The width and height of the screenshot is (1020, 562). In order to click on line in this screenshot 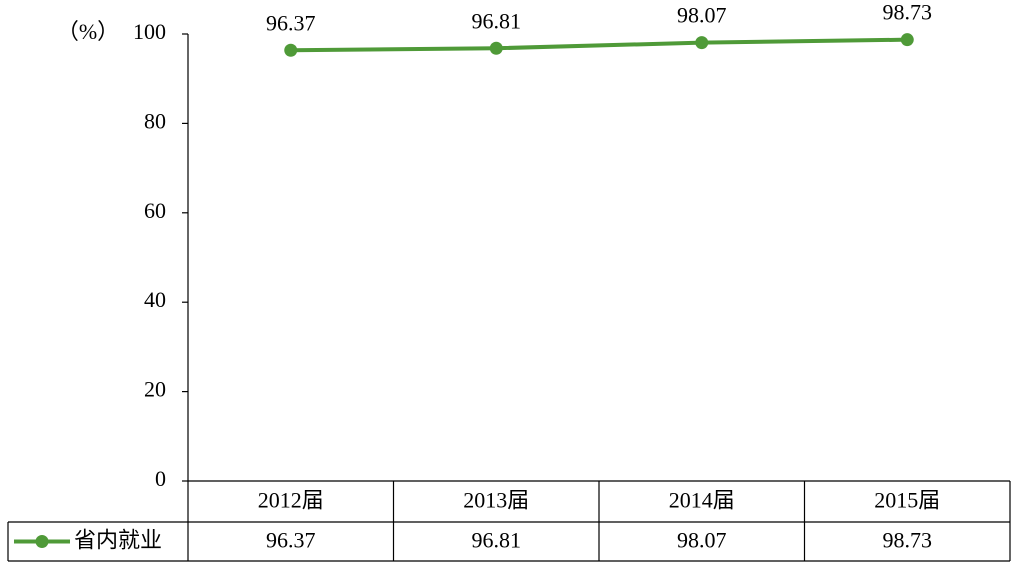, I will do `click(599, 45)`.